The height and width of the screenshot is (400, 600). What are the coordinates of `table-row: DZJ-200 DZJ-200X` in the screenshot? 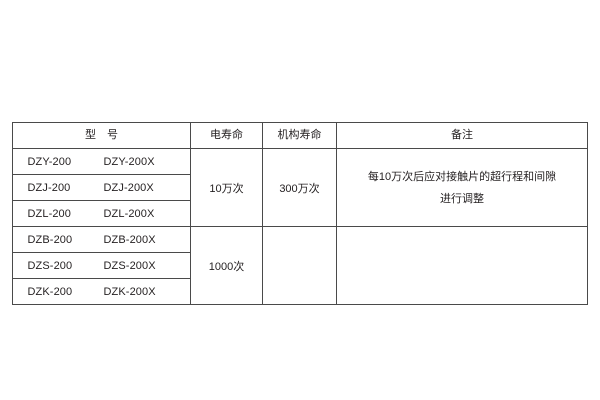 It's located at (300, 187).